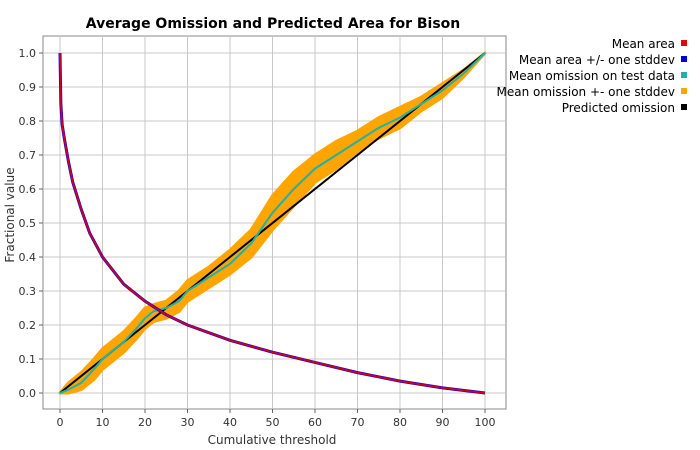  What do you see at coordinates (28, 257) in the screenshot?
I see `y-tick-label: 0.4` at bounding box center [28, 257].